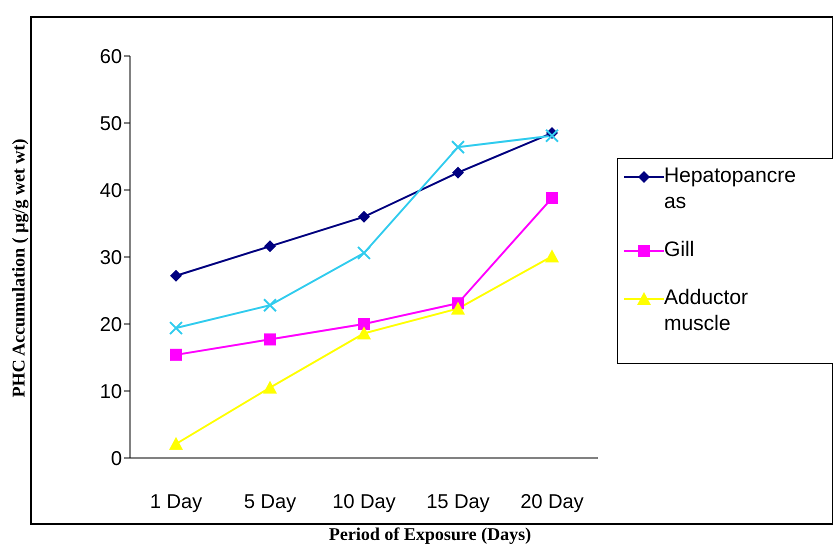 This screenshot has height=557, width=833. I want to click on x-tick-label: 5 Day, so click(270, 502).